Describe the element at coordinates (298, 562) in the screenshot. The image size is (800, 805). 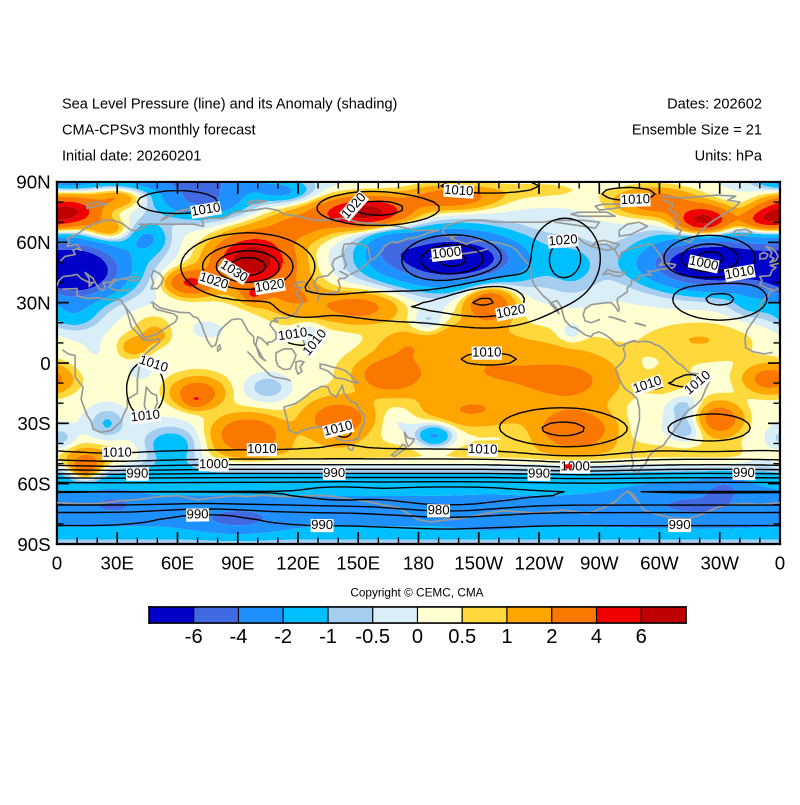
I see `svg-text: 120E` at that location.